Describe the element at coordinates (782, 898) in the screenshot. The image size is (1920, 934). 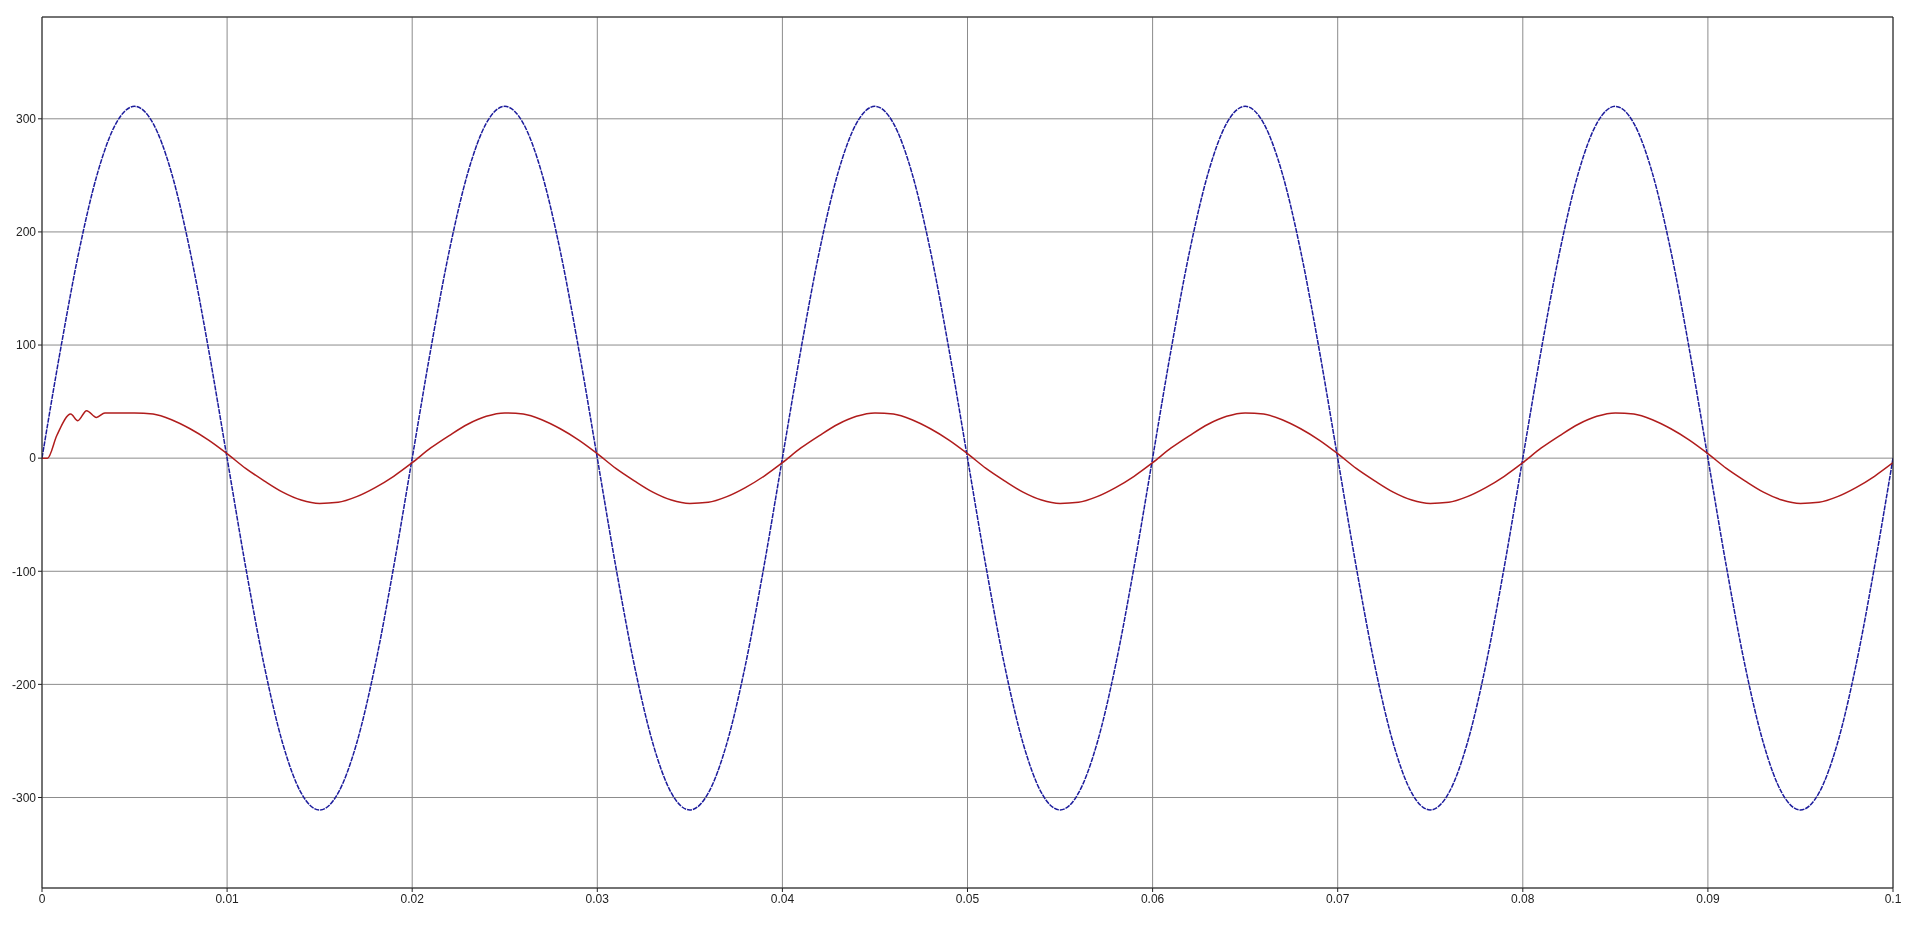
I see `x-tick-label: 0.04` at that location.